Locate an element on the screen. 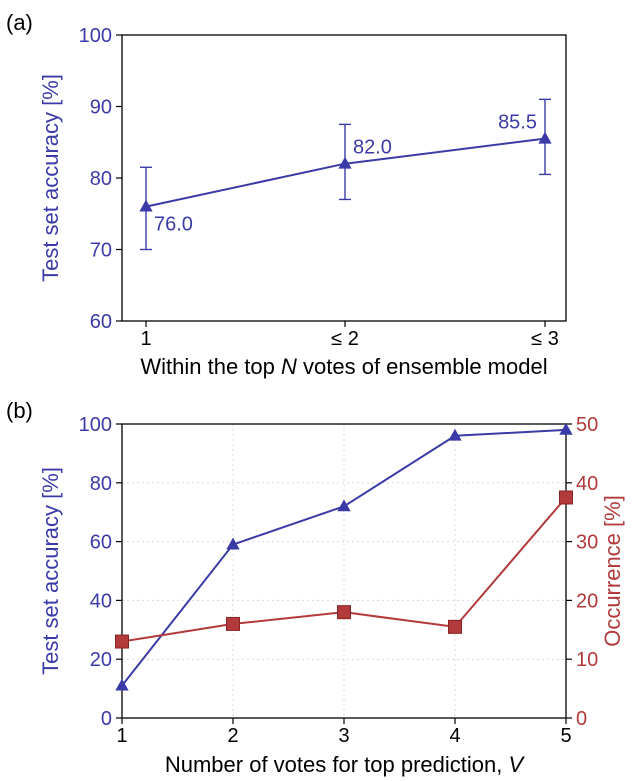  panel-a-data-label: 76.0 is located at coordinates (173, 225).